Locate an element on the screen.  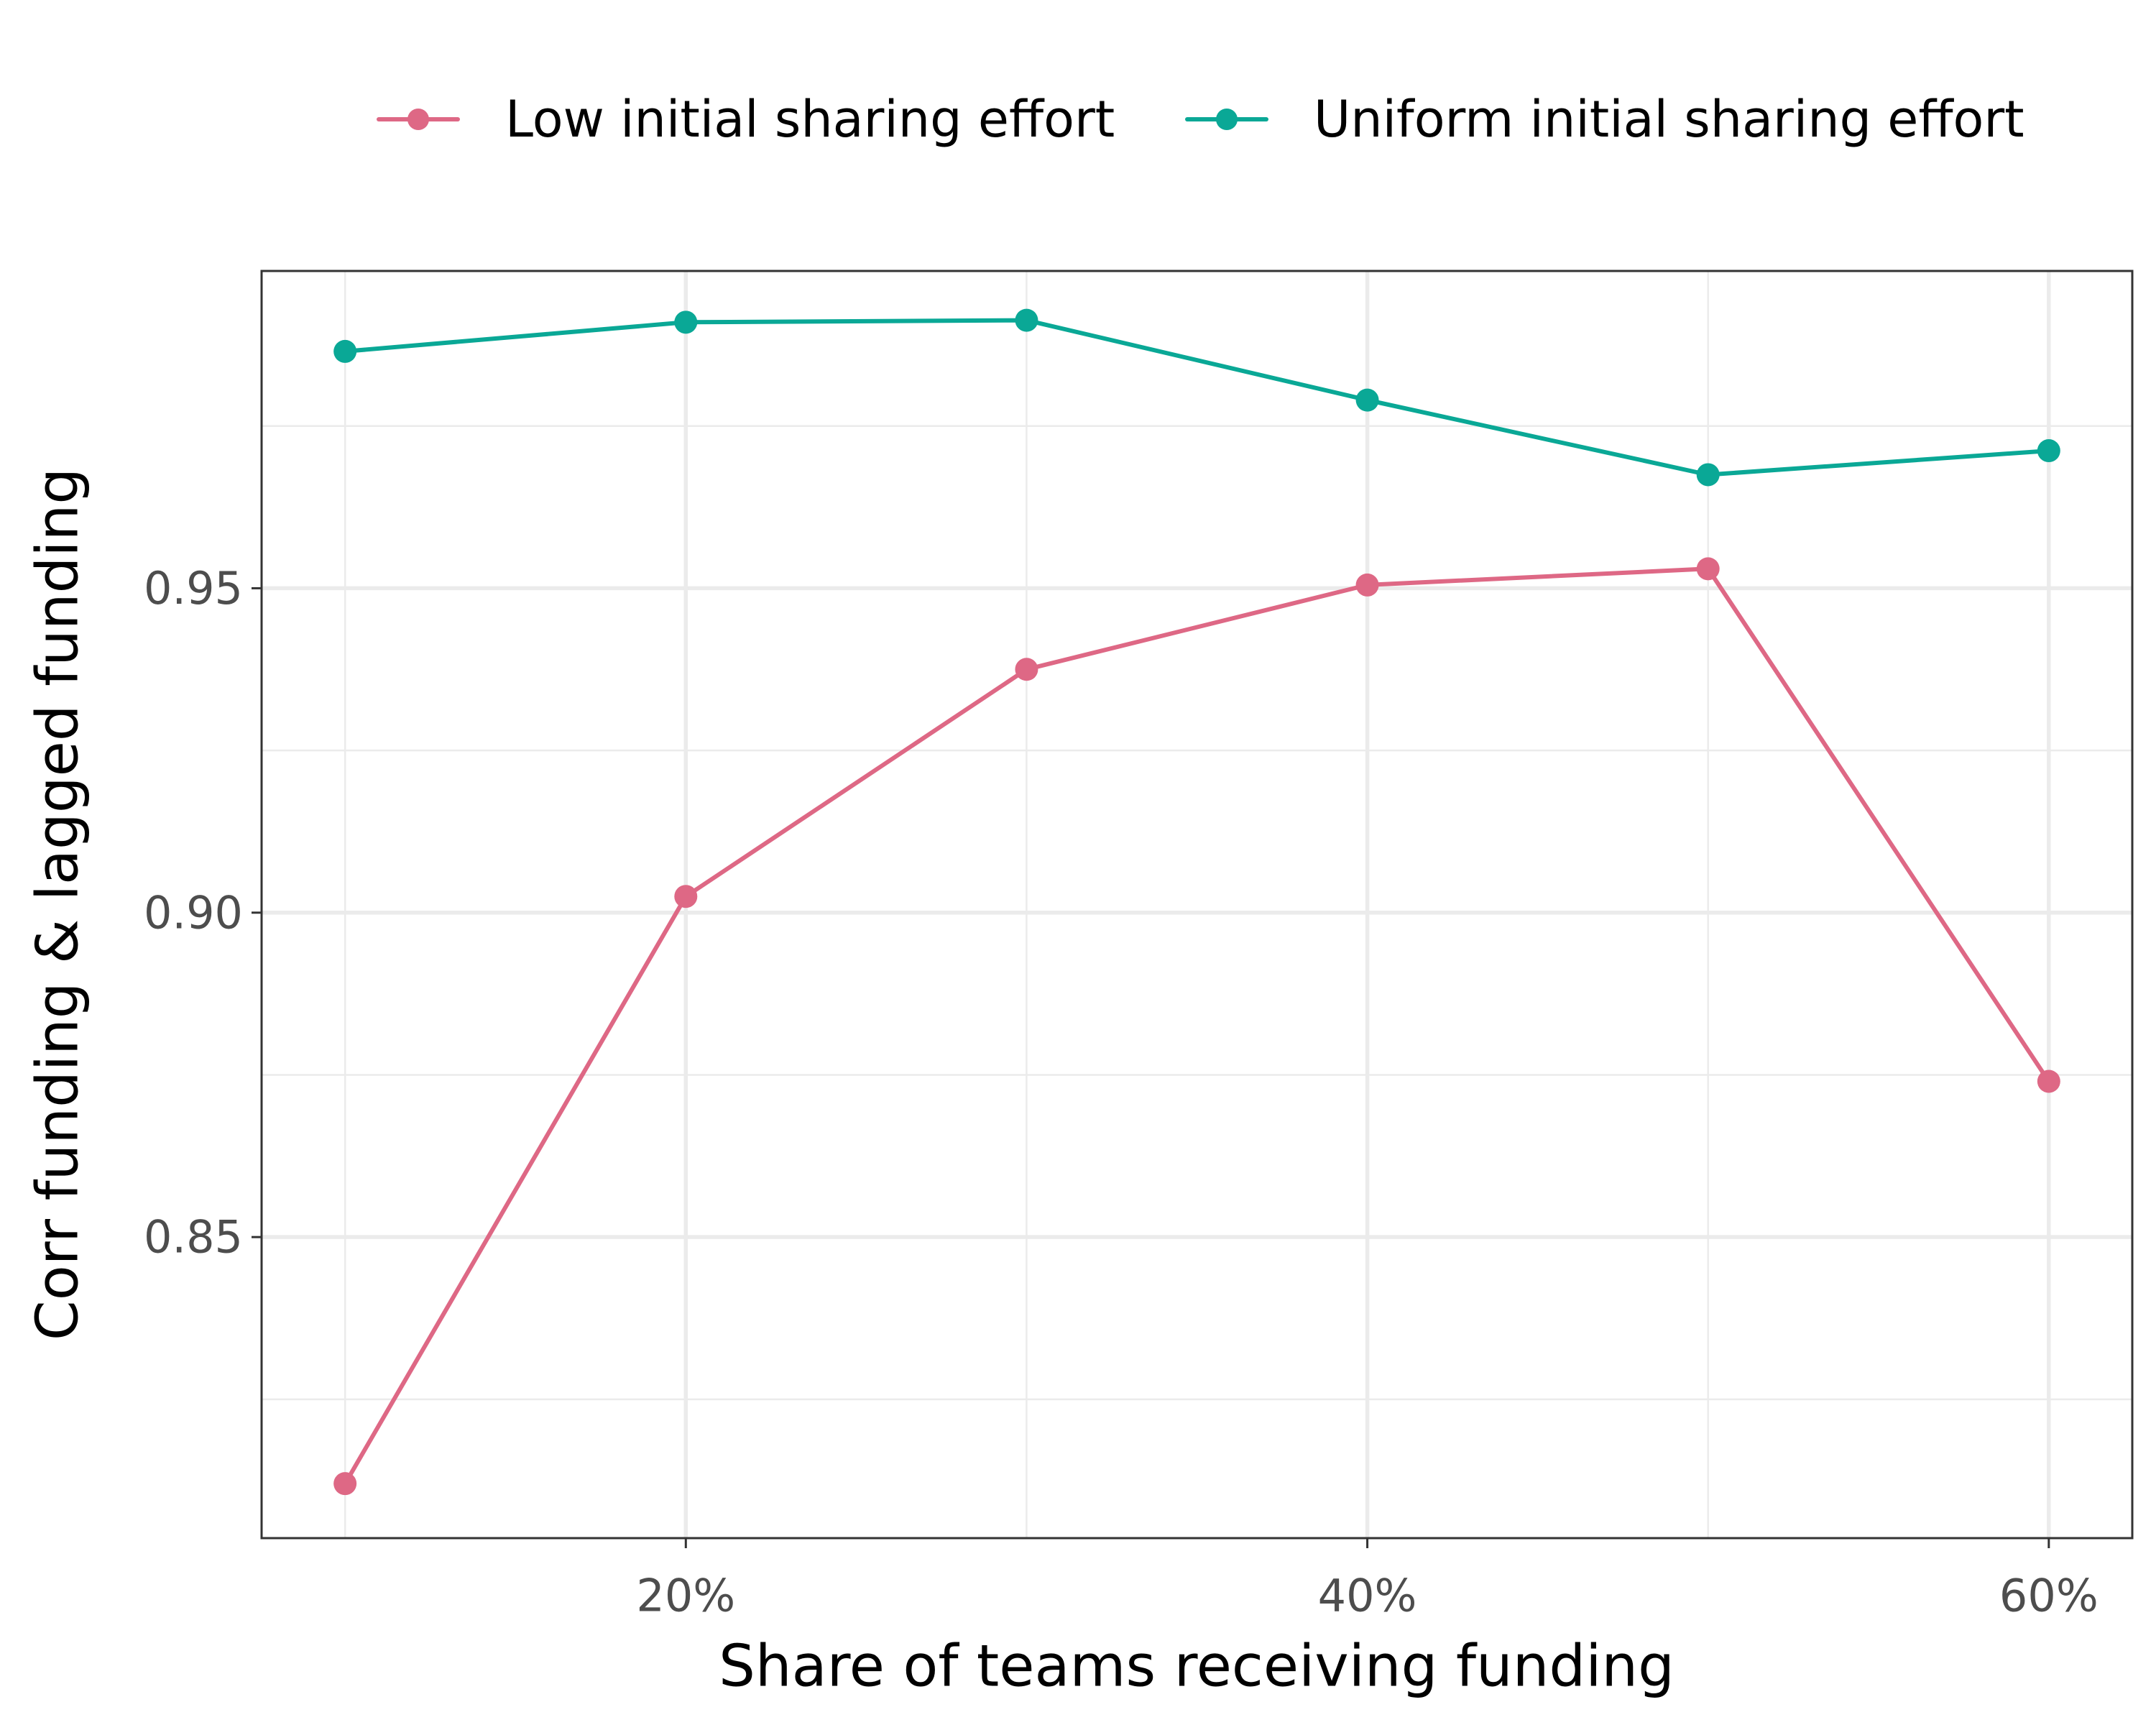
legend-item-uniform: Uniform initial sharing effort is located at coordinates (1605, 119).